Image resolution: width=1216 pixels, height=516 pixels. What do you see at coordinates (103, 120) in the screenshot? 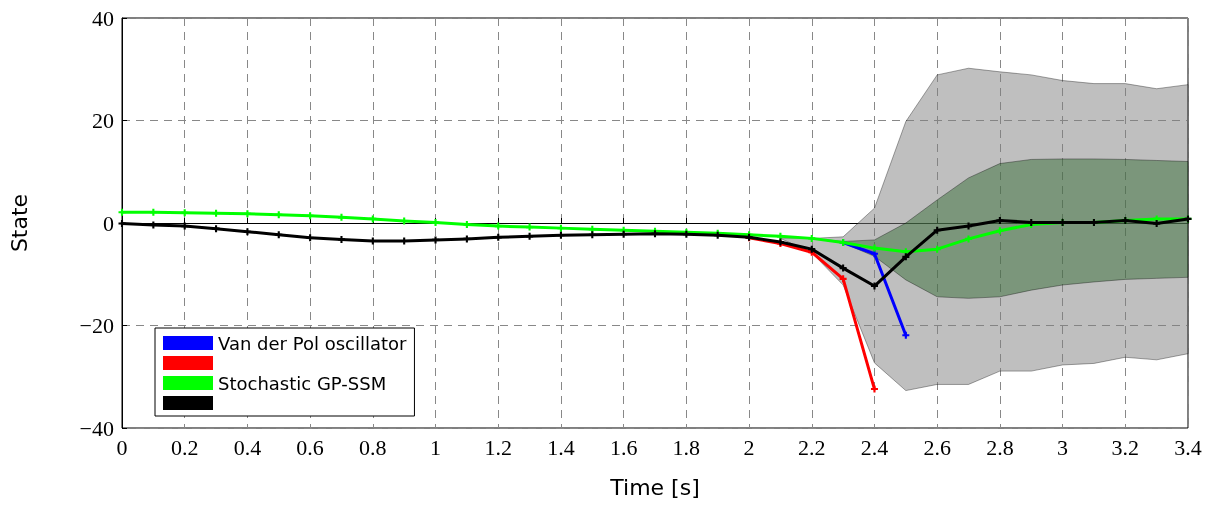
I see `y-tick-label: 20` at bounding box center [103, 120].